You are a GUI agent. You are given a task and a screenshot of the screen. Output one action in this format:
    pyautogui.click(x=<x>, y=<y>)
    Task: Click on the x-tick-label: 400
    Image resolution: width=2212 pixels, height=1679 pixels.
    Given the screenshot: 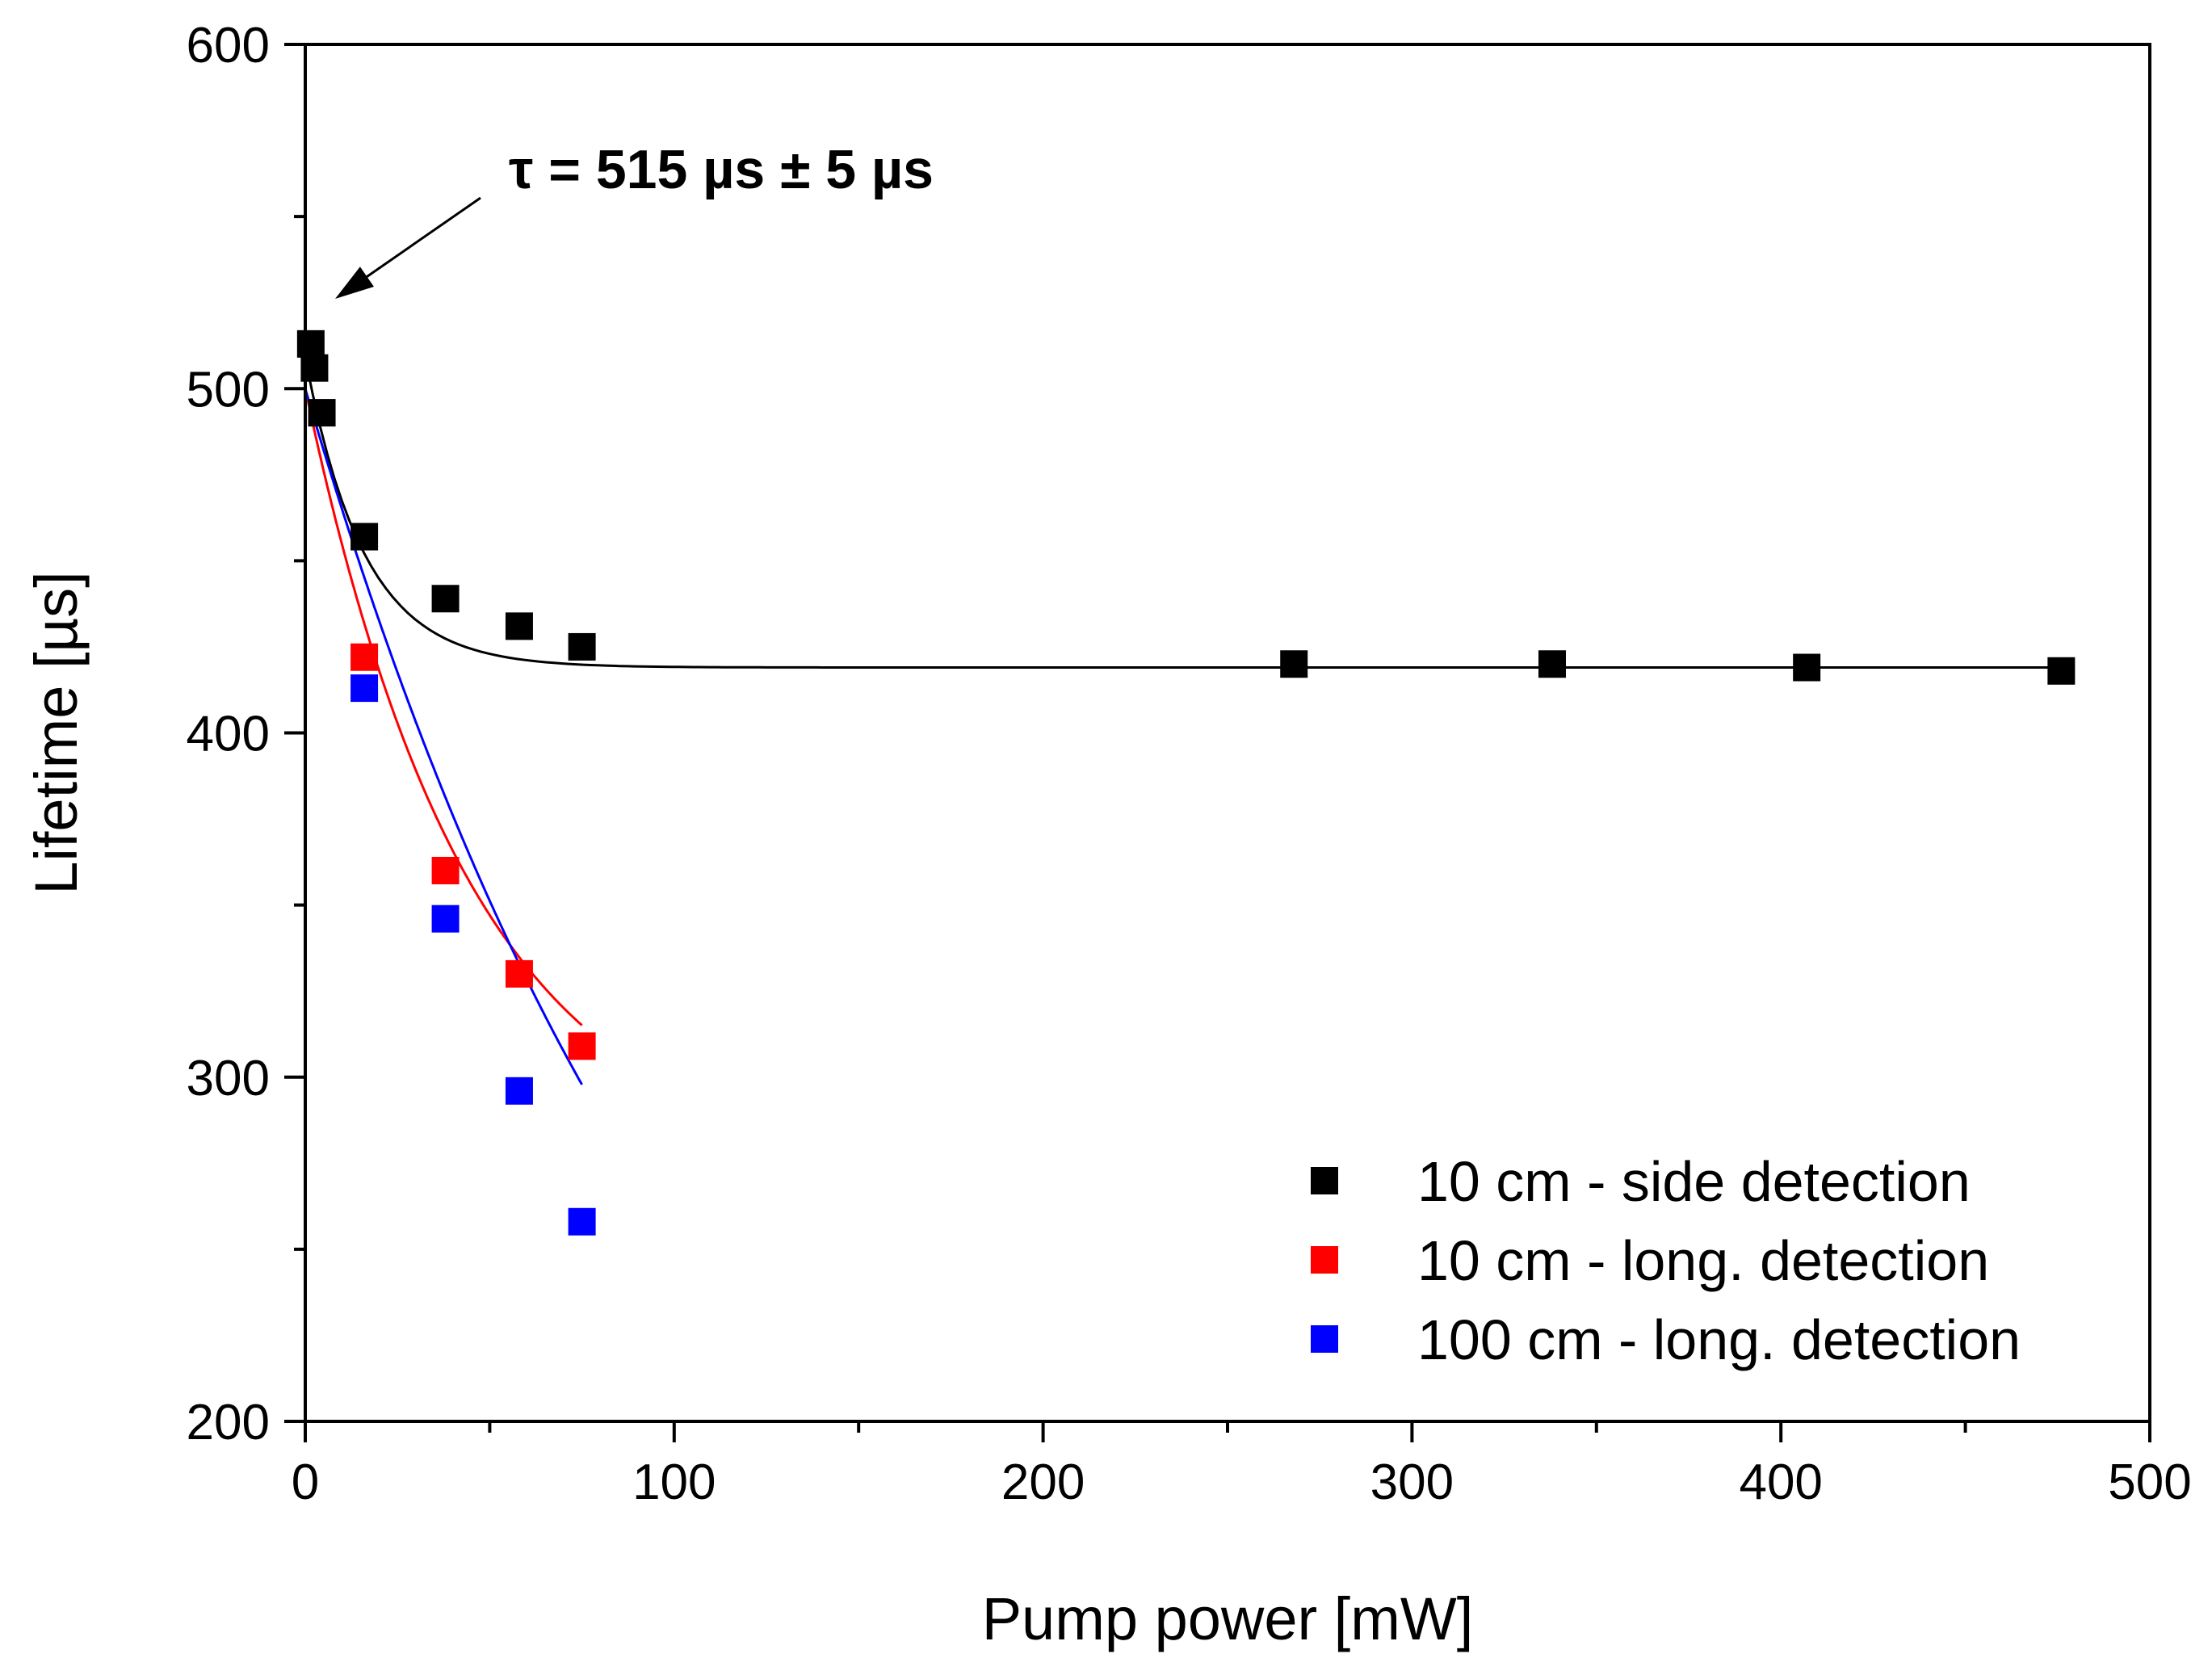 What is the action you would take?
    pyautogui.click(x=1781, y=1482)
    